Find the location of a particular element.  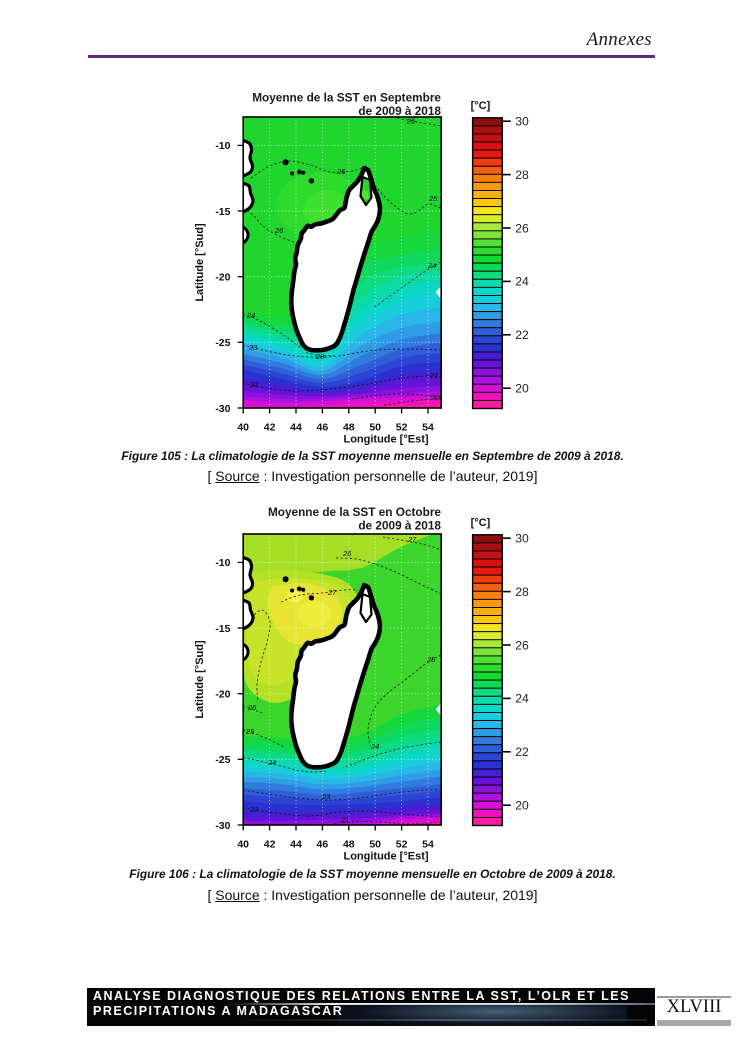

svg-text: Moyenne de la SST en Septembre is located at coordinates (346, 98).